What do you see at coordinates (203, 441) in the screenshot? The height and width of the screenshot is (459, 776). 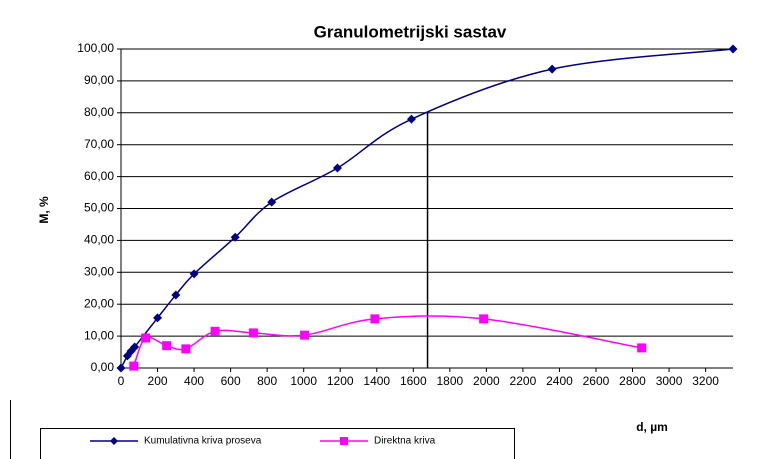 I see `legend-label: Kumulativna kriva proseva` at bounding box center [203, 441].